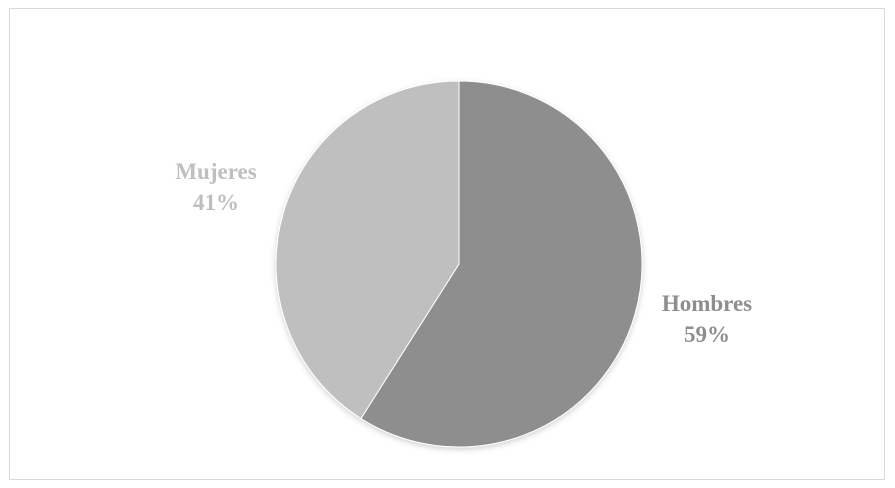 The width and height of the screenshot is (895, 488). What do you see at coordinates (707, 303) in the screenshot?
I see `slice-label-hombres: Hombres` at bounding box center [707, 303].